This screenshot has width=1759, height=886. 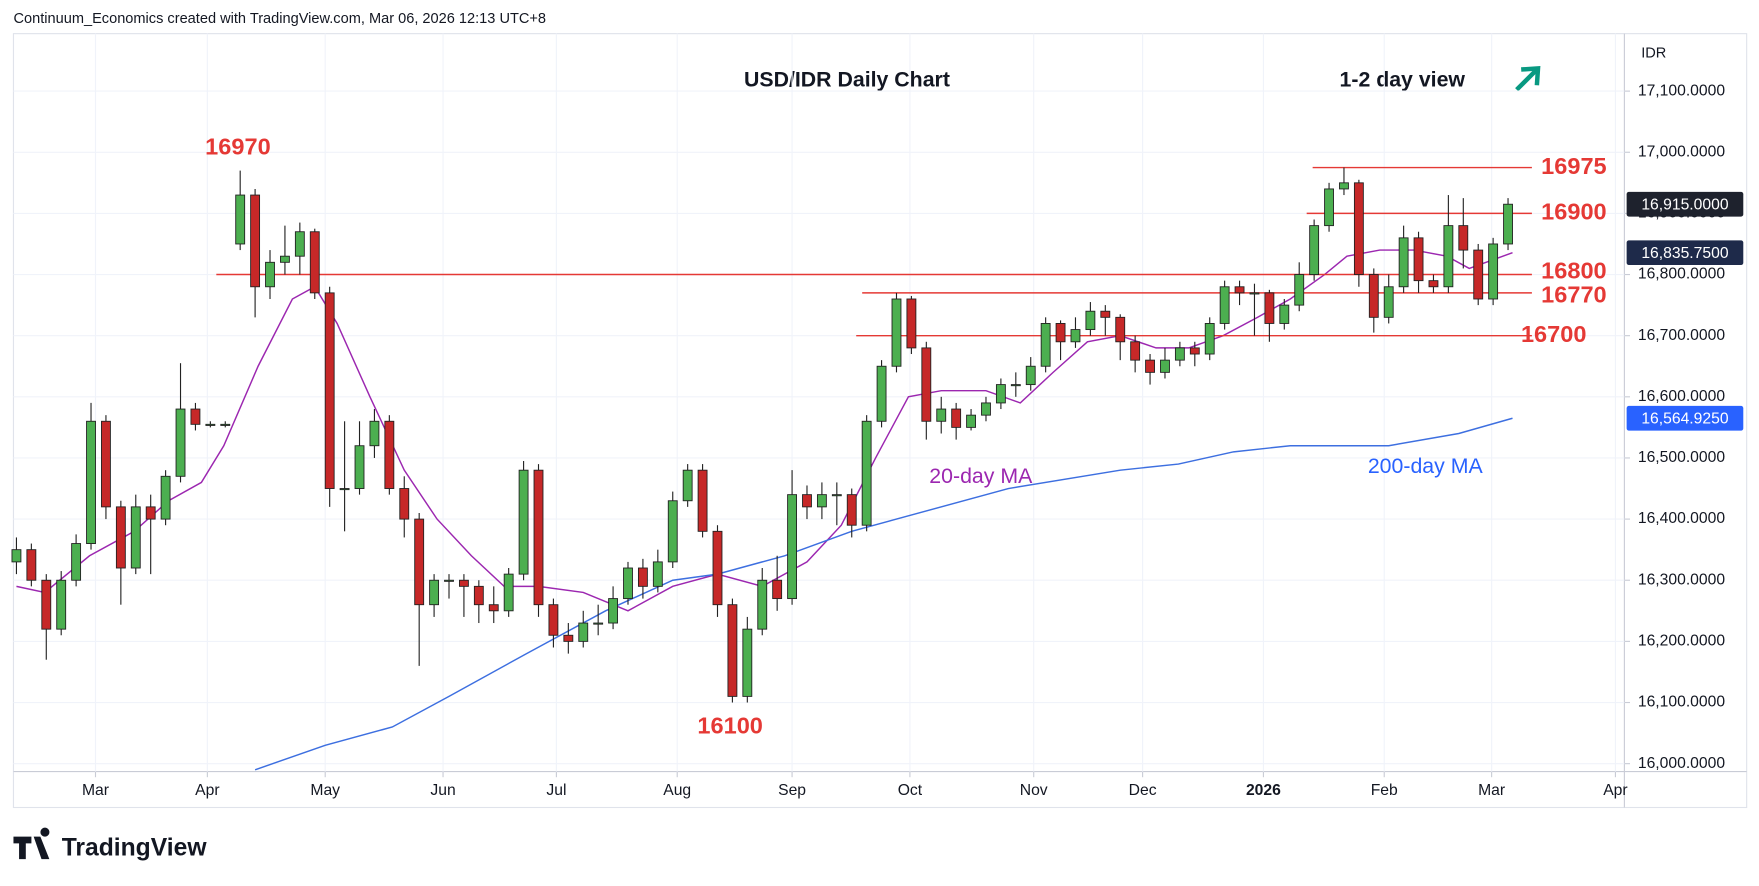 I want to click on price-tag-label: 16,564.9250, so click(x=1685, y=419).